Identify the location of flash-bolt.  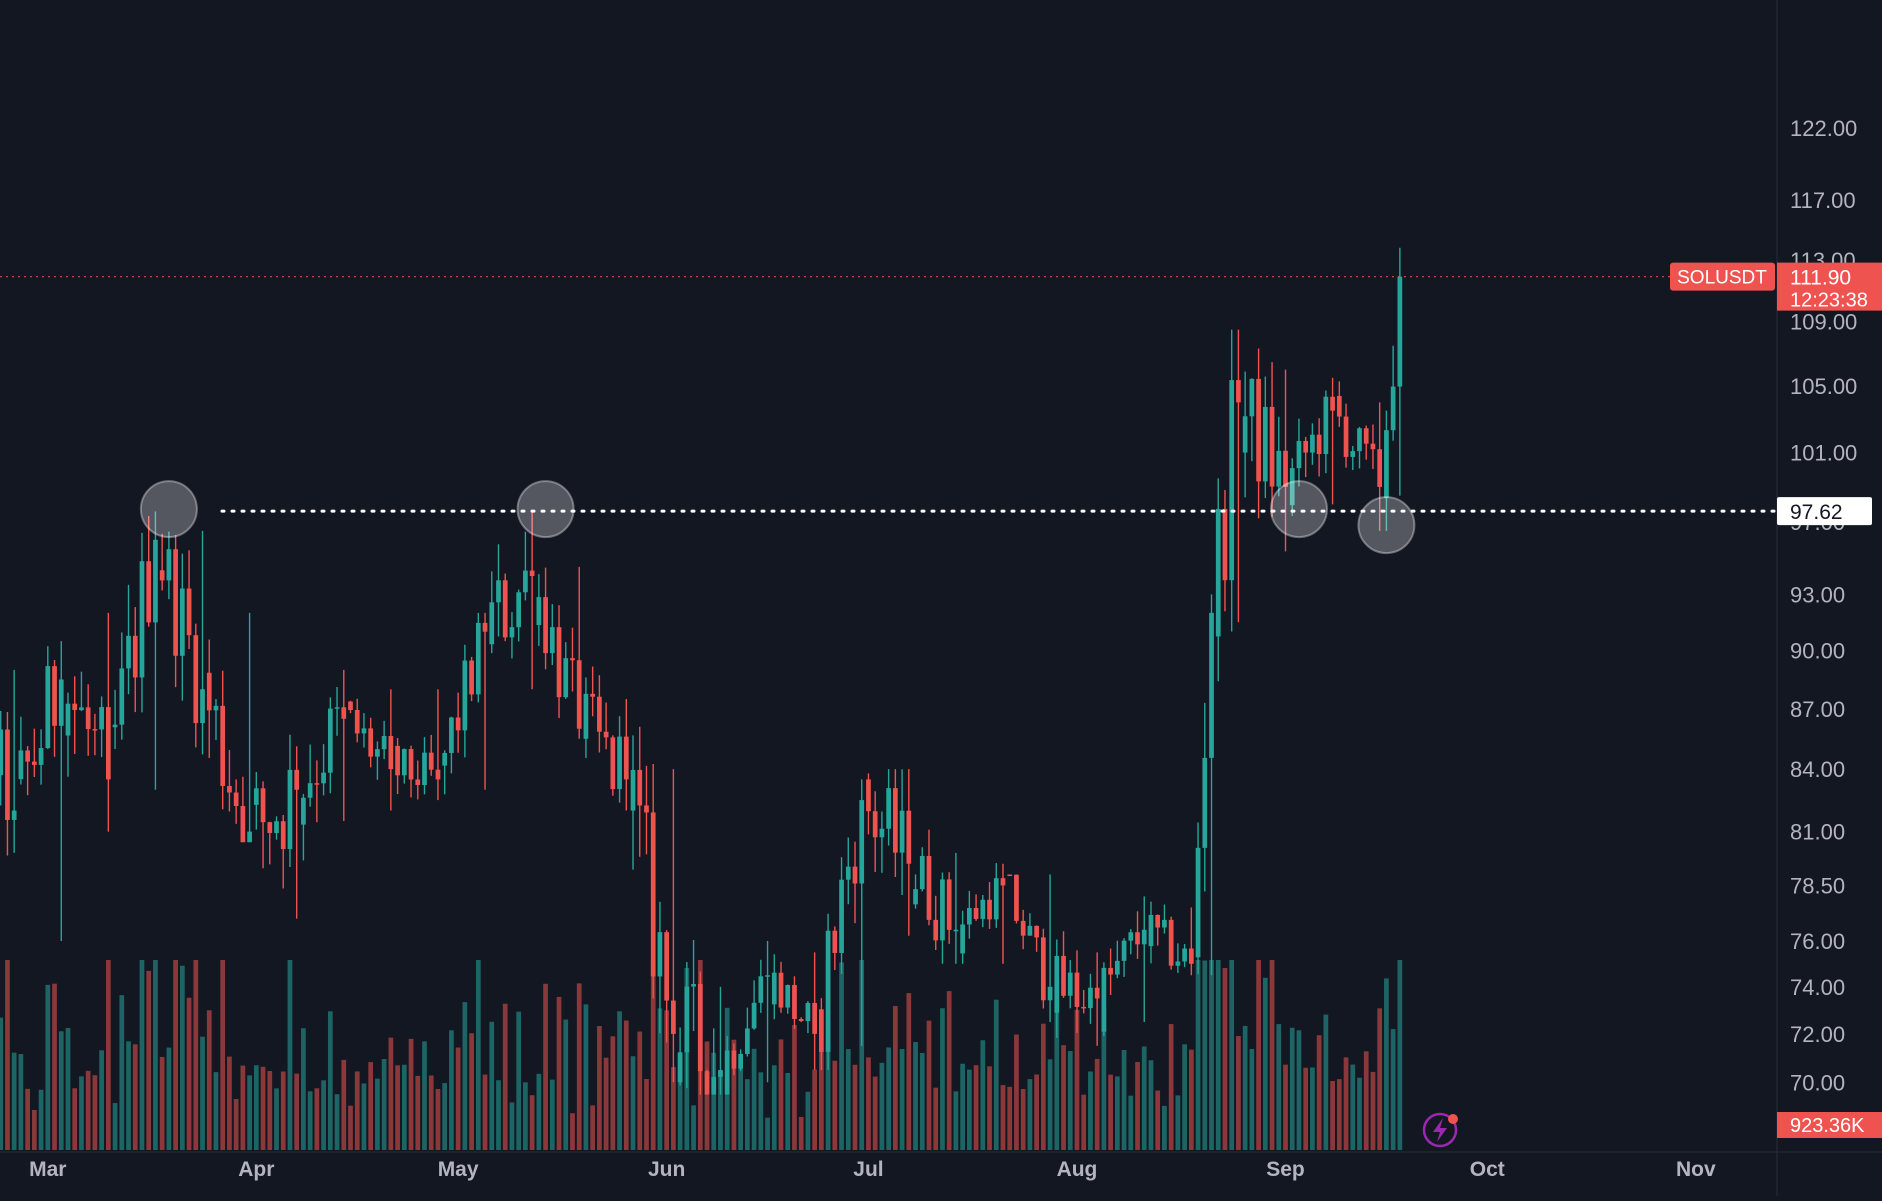
(1440, 1130).